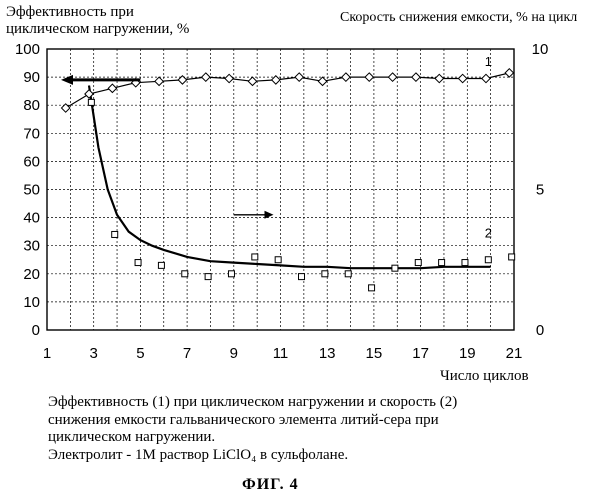 The height and width of the screenshot is (500, 591). Describe the element at coordinates (467, 353) in the screenshot. I see `x-tick-label: 19` at that location.